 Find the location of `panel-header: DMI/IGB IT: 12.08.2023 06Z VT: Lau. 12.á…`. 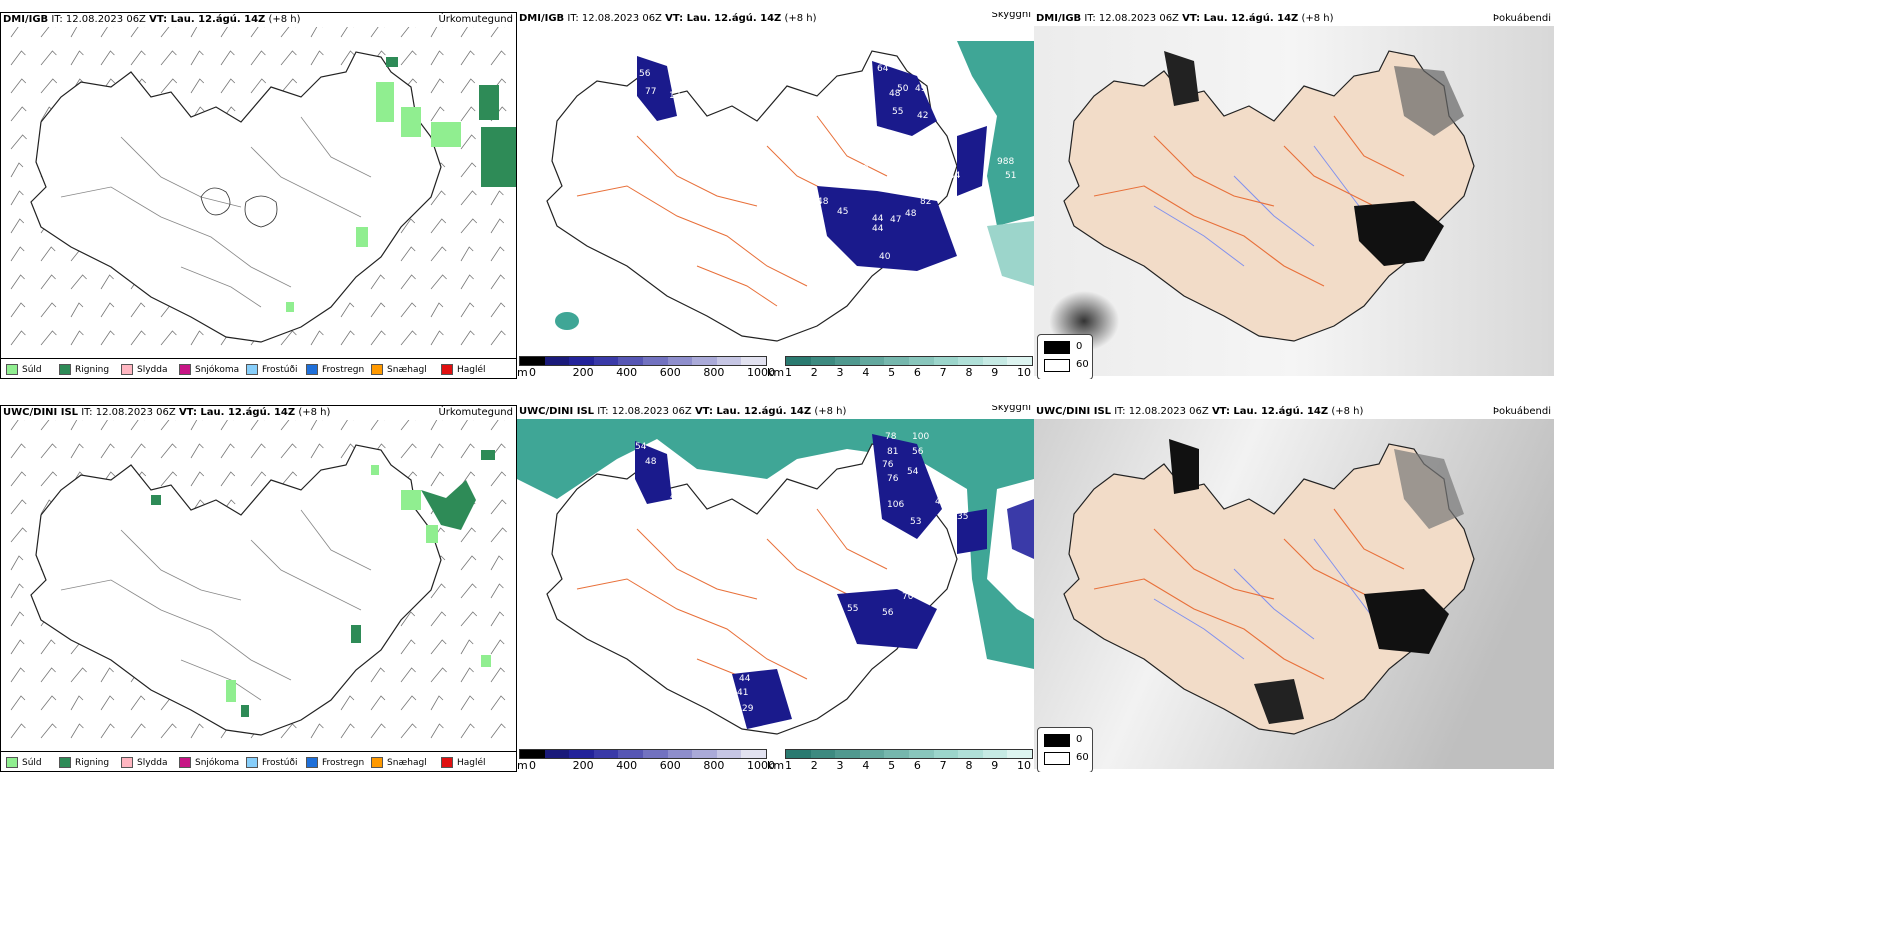

panel-header: DMI/IGB IT: 12.08.2023 06Z VT: Lau. 12.á… is located at coordinates (1294, 19).